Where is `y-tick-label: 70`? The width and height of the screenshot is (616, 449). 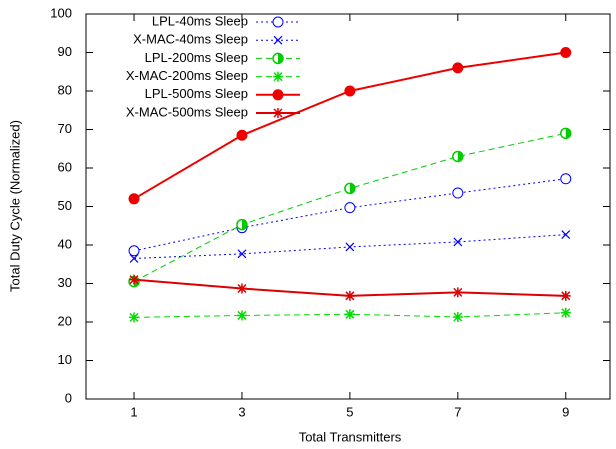
y-tick-label: 70 is located at coordinates (65, 128).